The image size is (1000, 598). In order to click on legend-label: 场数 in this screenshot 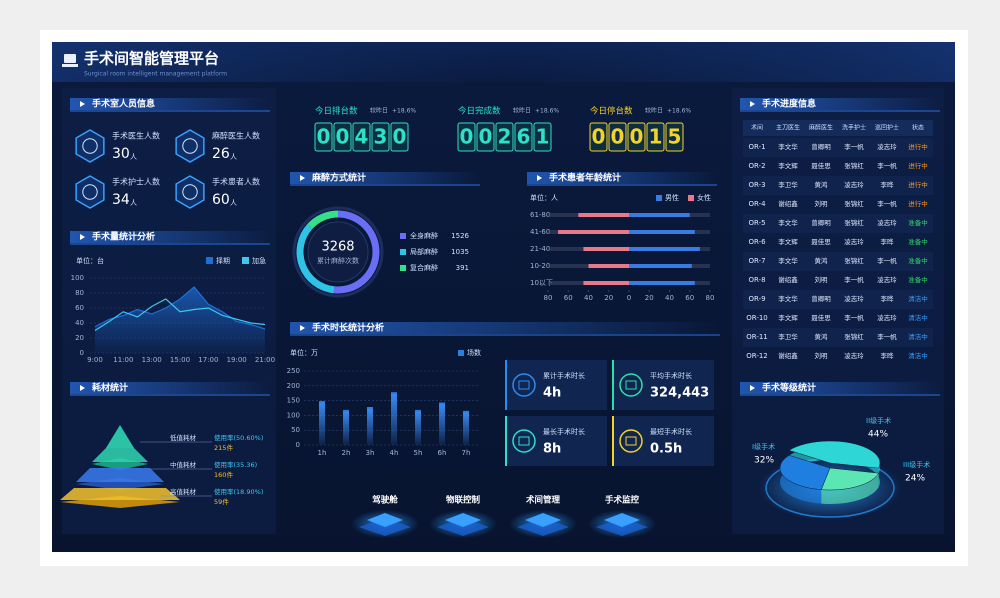, I will do `click(474, 352)`.